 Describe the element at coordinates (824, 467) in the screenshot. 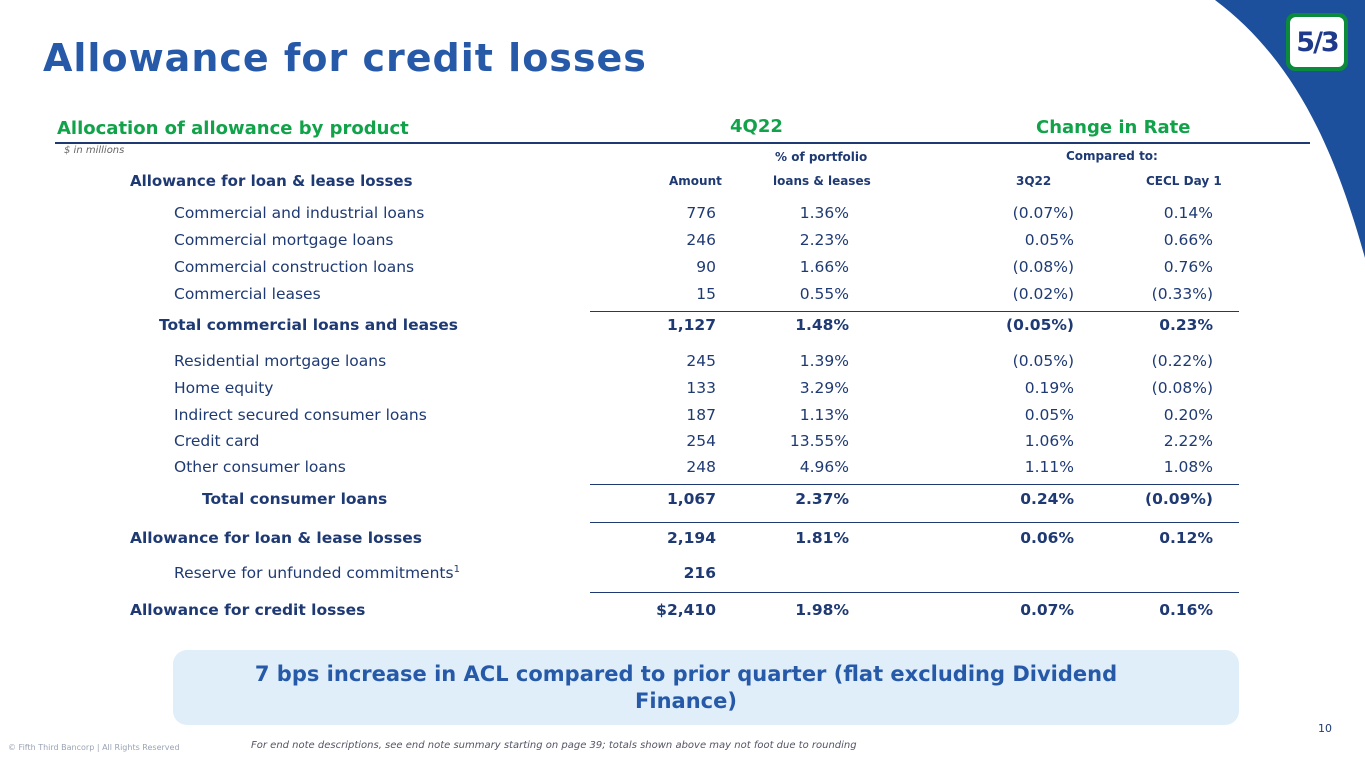

I see `row-pct: 4.96%` at that location.